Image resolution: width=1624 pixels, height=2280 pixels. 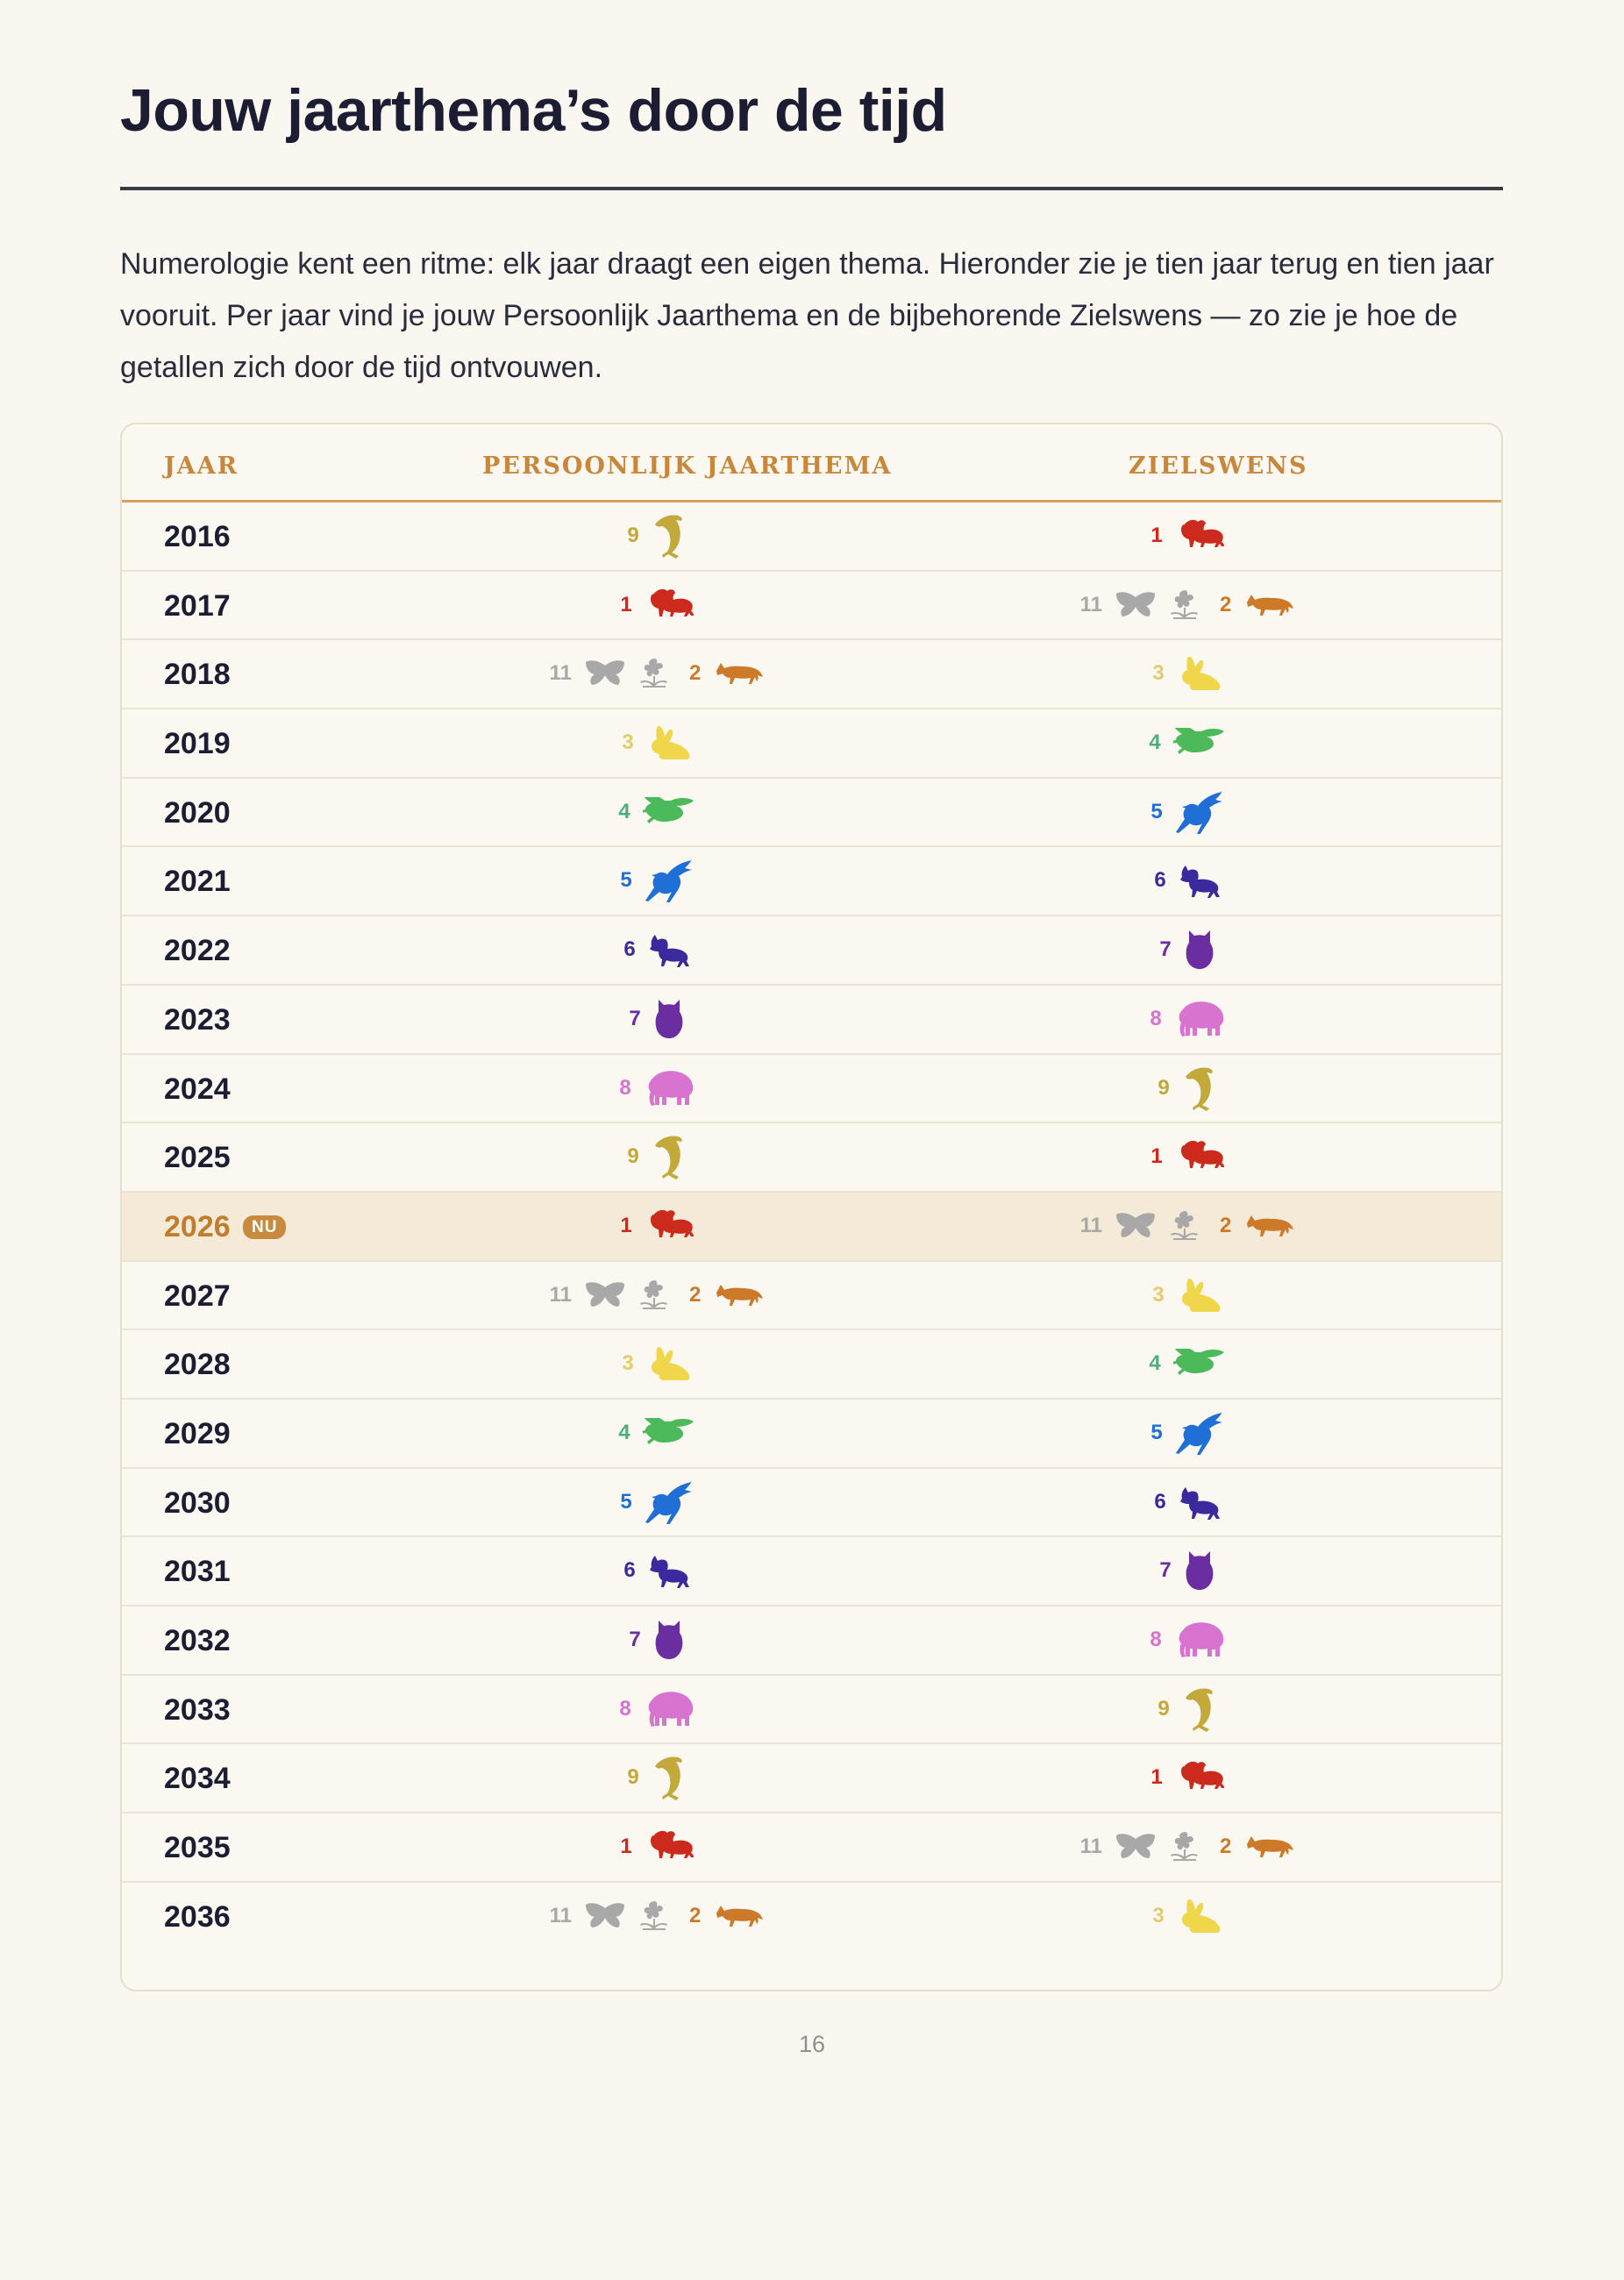 I want to click on table-row: 2031 6 7, so click(x=812, y=1572).